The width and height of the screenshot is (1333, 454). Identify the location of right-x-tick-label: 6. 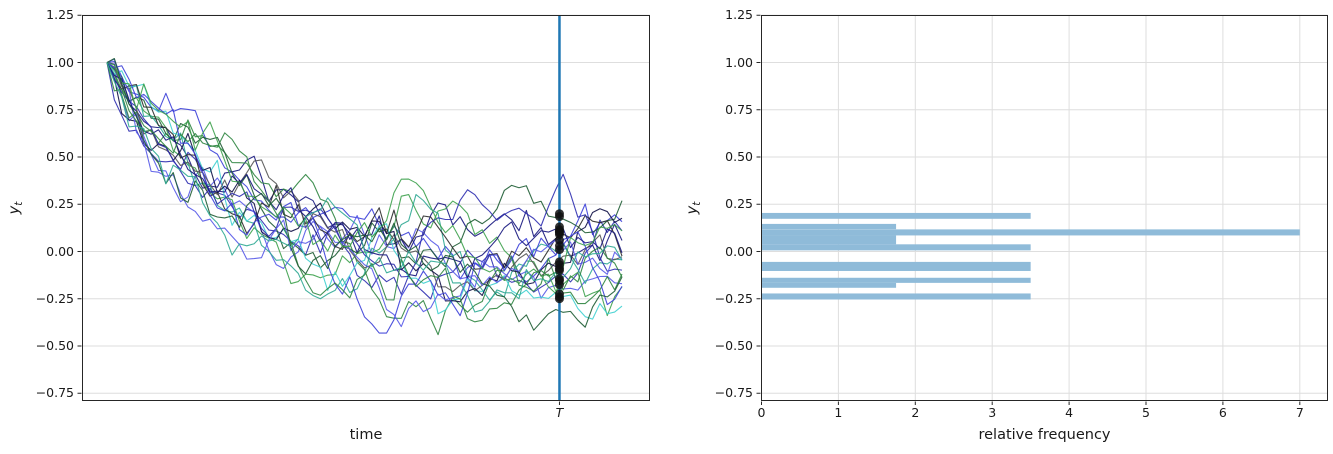
(1222, 412).